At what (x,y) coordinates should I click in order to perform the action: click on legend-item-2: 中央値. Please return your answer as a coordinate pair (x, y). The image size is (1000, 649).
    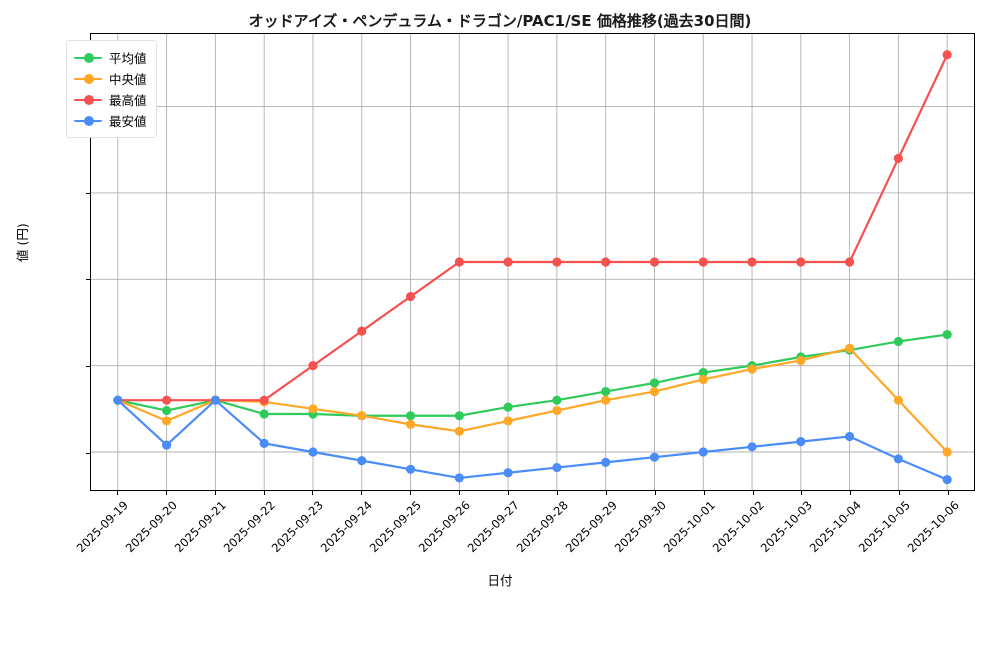
    Looking at the image, I should click on (110, 78).